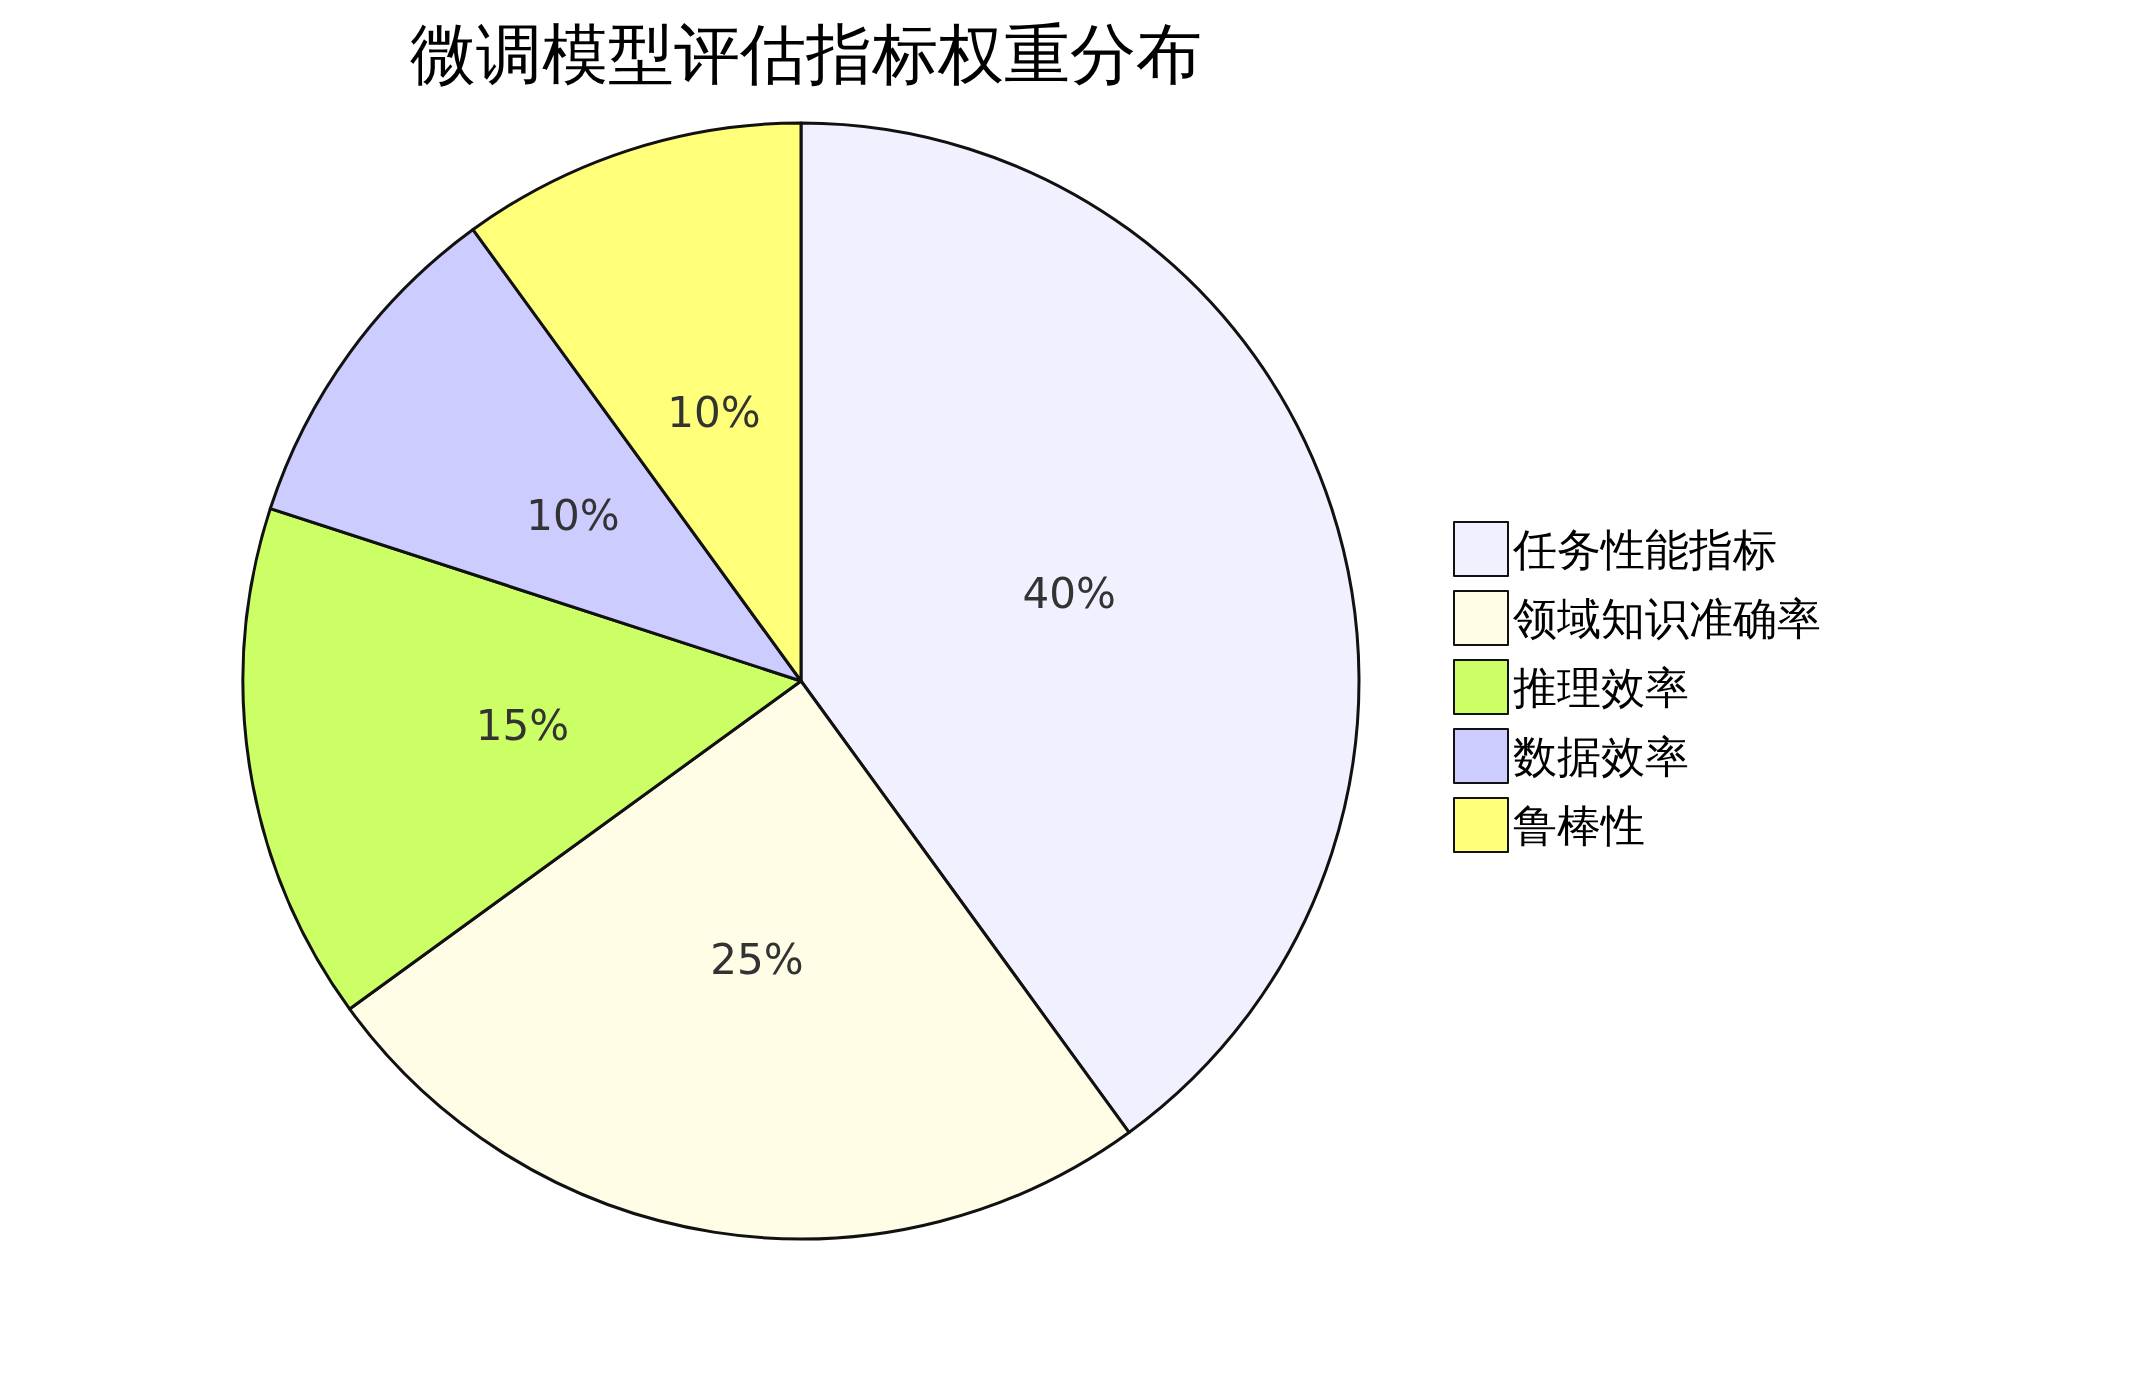  Describe the element at coordinates (522, 725) in the screenshot. I see `data-label: 15%` at that location.